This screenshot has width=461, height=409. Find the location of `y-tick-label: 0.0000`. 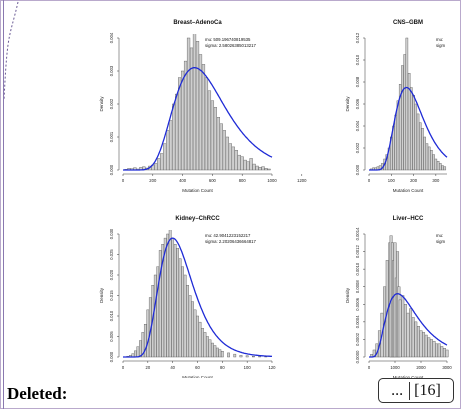

y-tick-label: 0.0000 is located at coordinates (357, 356).